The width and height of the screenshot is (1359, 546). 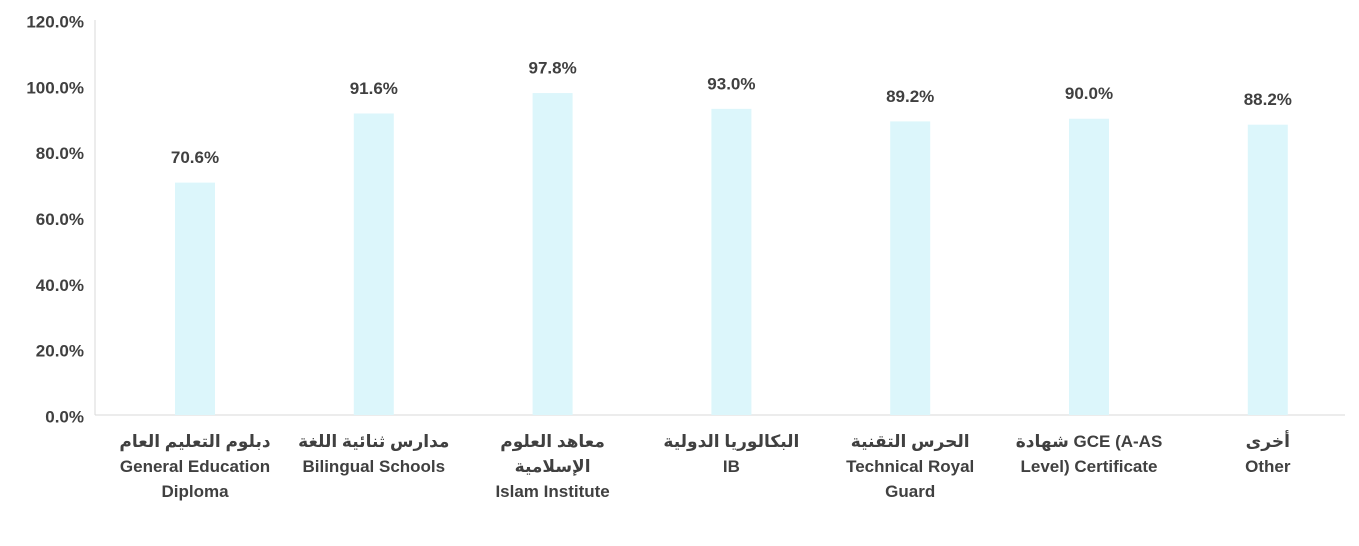 I want to click on data-label: 88.2%, so click(x=1268, y=99).